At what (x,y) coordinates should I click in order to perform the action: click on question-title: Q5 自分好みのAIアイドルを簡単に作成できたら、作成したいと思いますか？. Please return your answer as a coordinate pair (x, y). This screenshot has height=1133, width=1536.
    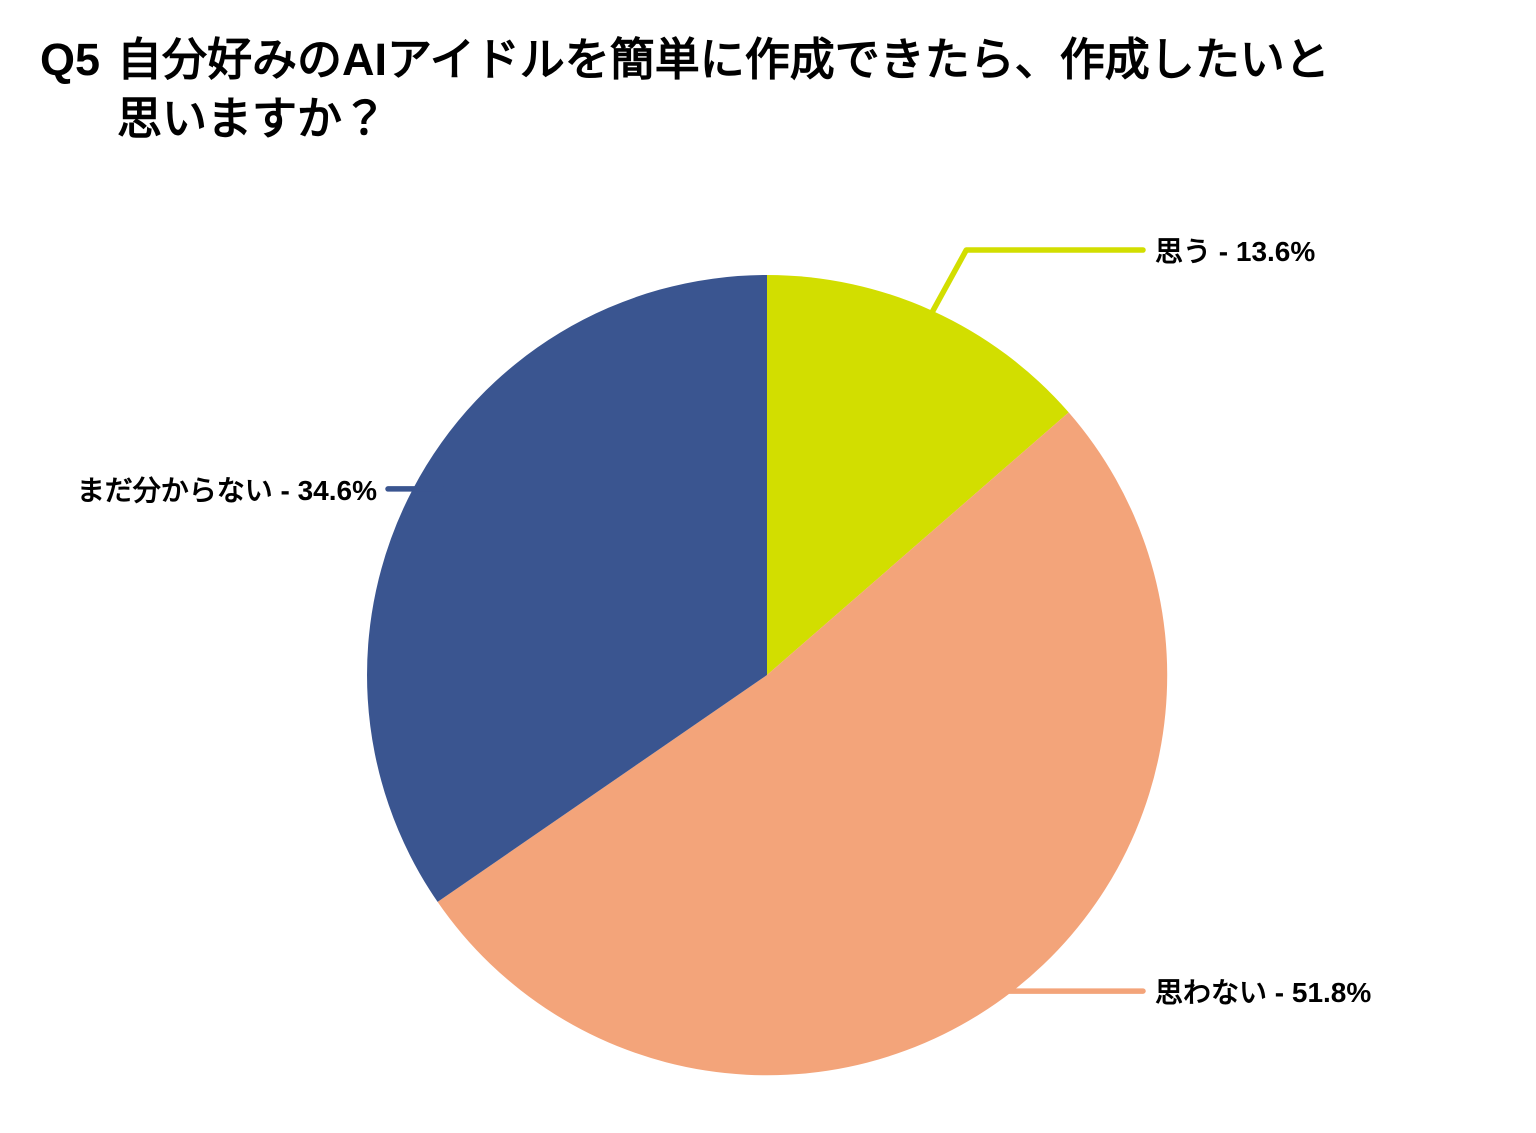
    Looking at the image, I should click on (695, 89).